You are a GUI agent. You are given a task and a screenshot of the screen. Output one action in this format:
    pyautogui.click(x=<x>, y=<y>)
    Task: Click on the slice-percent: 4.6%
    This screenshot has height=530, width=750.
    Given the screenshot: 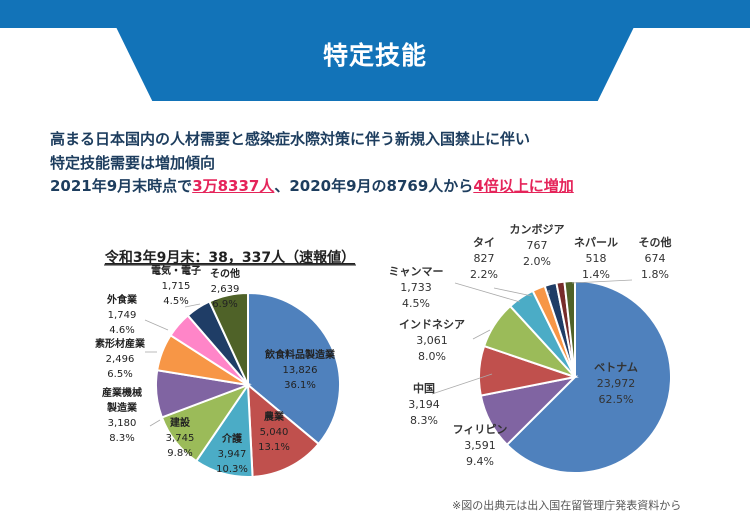 What is the action you would take?
    pyautogui.click(x=121, y=330)
    